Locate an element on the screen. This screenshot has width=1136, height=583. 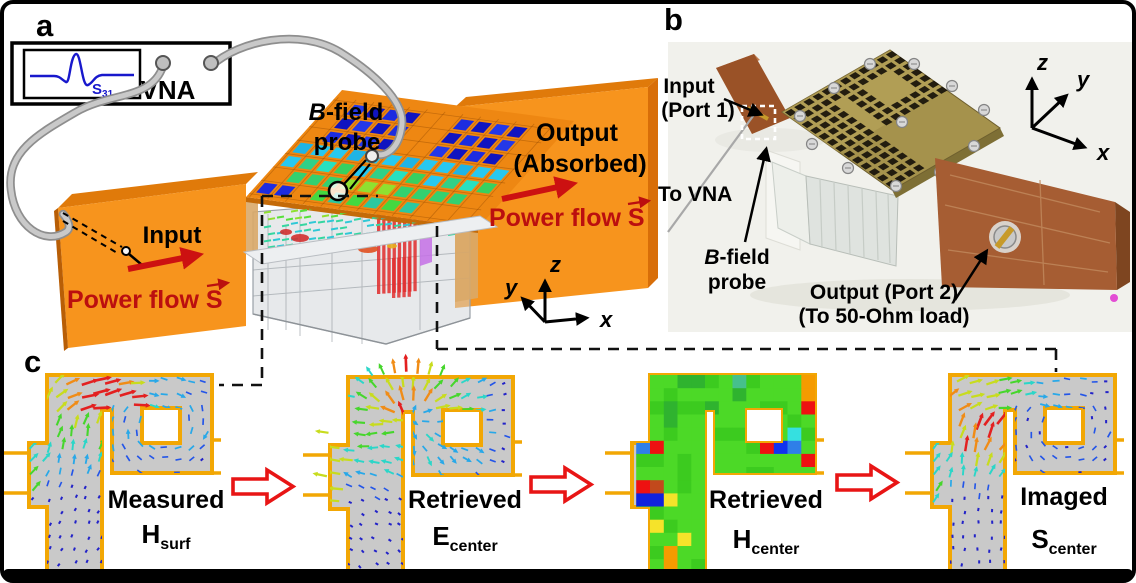
output-power-flow-label: Power flow S is located at coordinates (567, 218).